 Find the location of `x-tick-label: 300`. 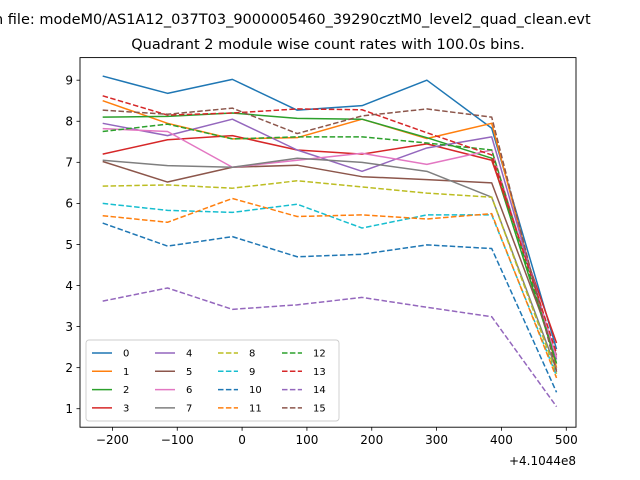

x-tick-label: 300 is located at coordinates (436, 440).